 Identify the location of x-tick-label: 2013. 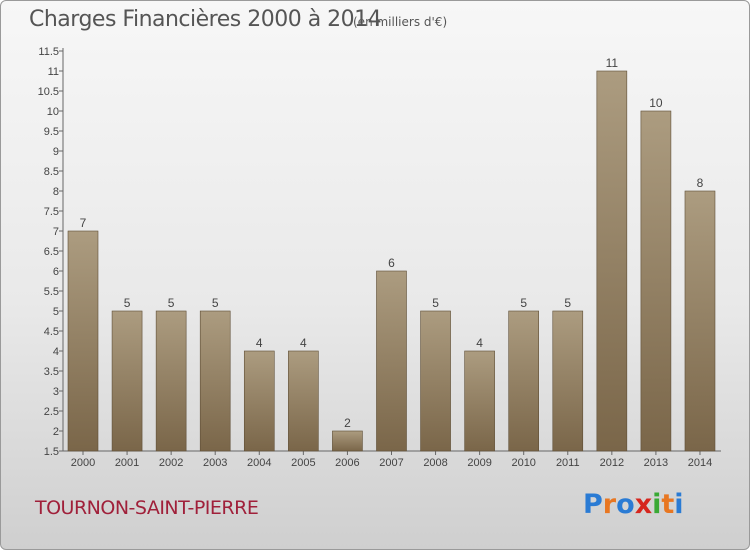
(656, 463).